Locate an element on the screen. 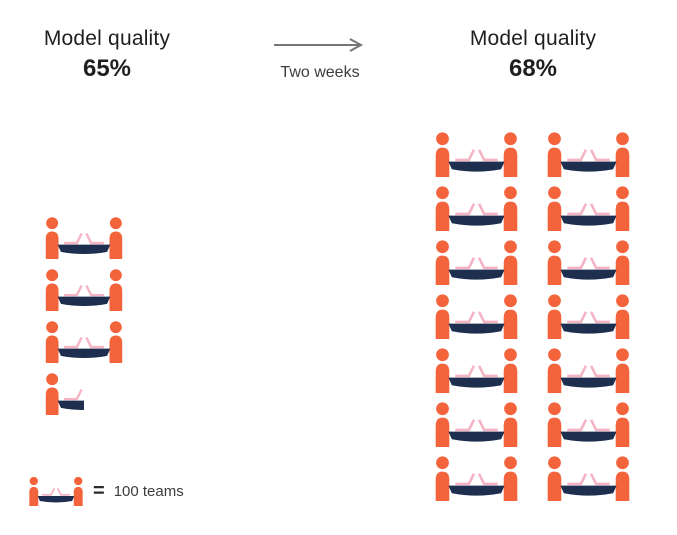 Image resolution: width=677 pixels, height=535 pixels. right-panel-value: 68% is located at coordinates (533, 68).